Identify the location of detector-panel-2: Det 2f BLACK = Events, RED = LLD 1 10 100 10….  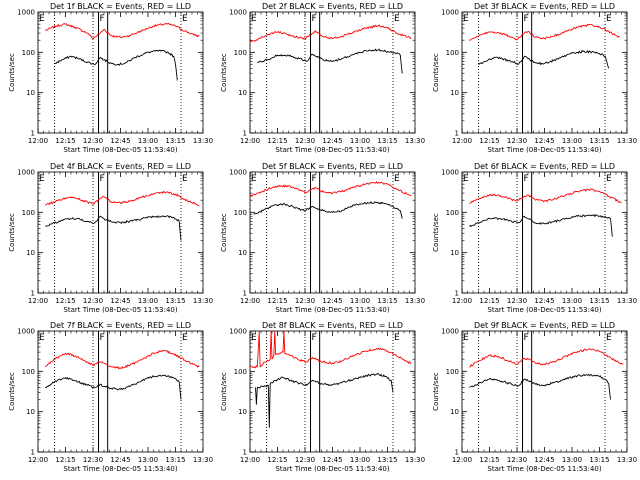
(322, 78).